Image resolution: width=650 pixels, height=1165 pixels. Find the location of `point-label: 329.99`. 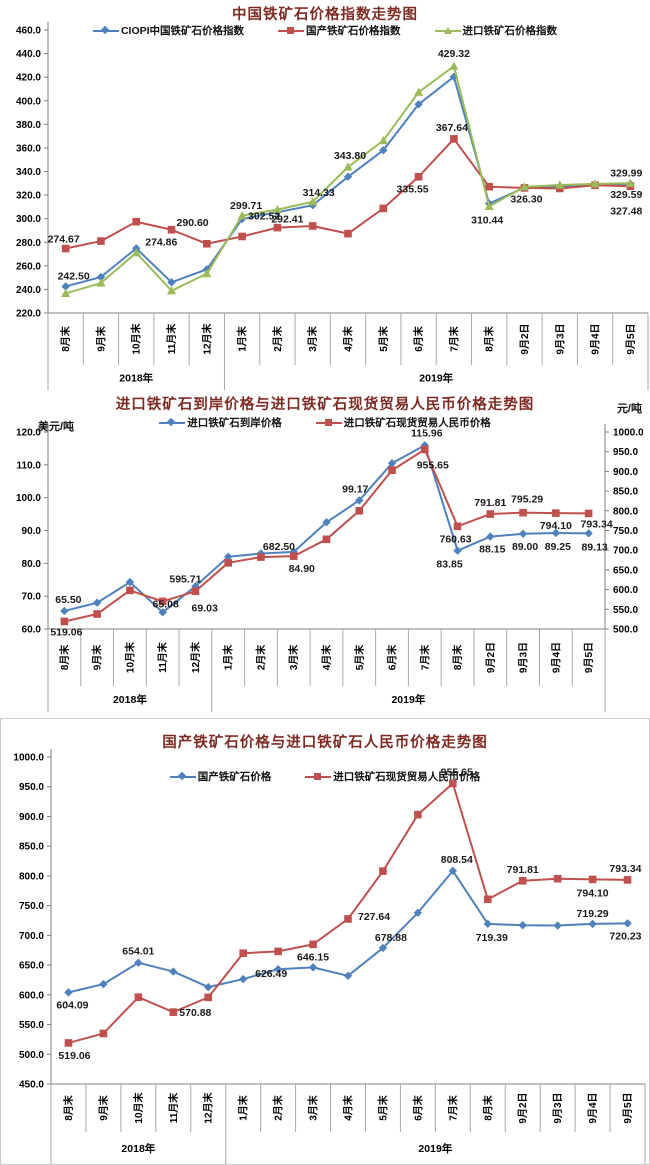

point-label: 329.99 is located at coordinates (626, 173).